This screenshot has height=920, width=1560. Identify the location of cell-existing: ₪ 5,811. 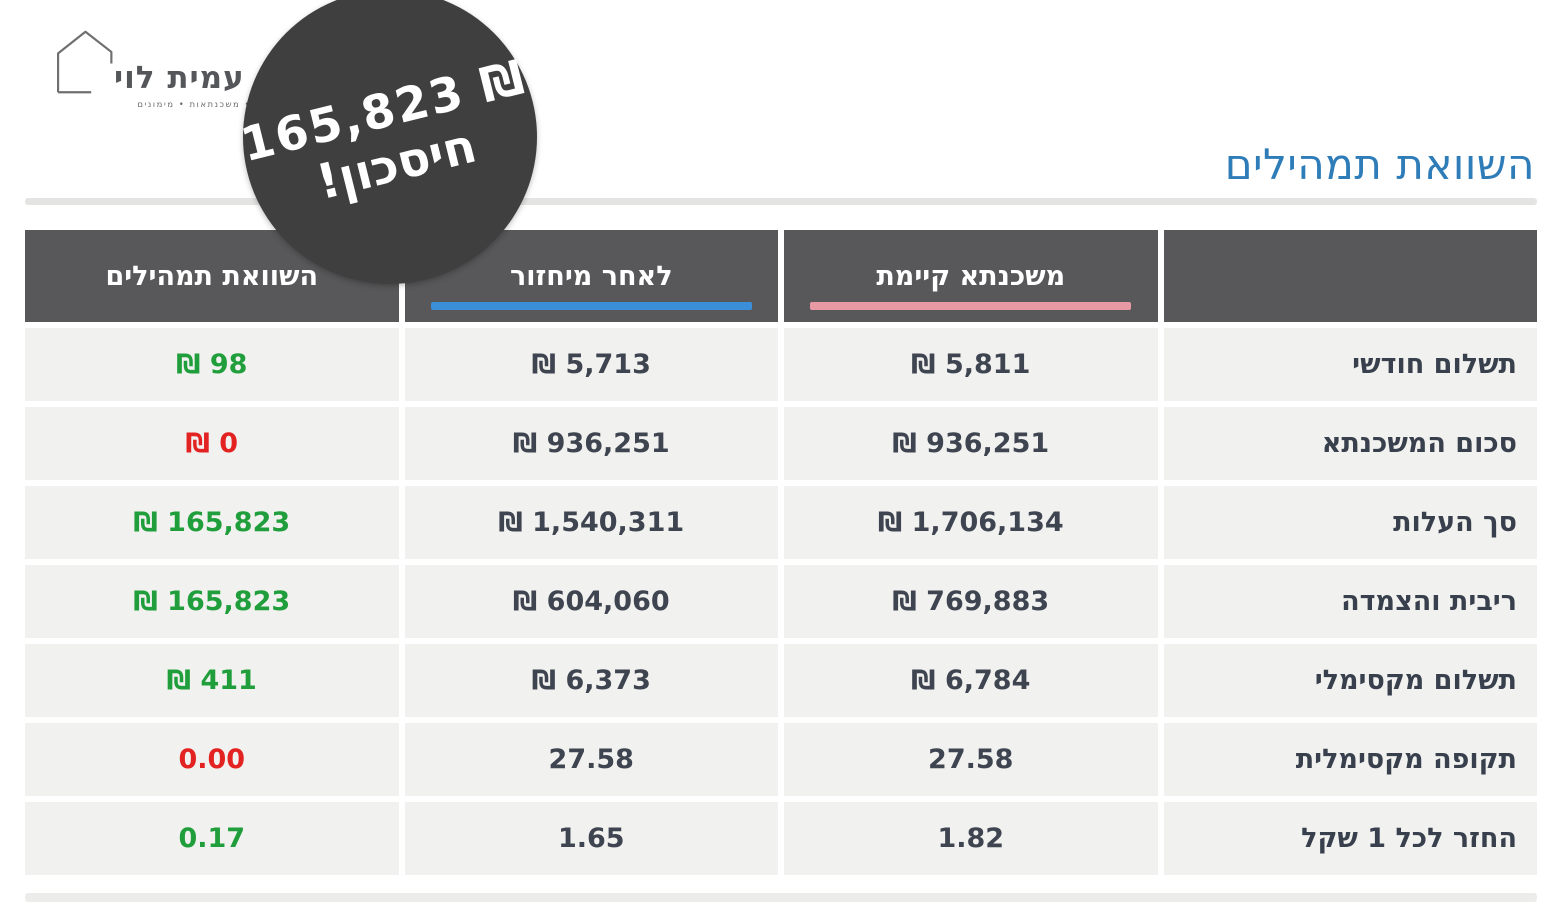
(971, 364).